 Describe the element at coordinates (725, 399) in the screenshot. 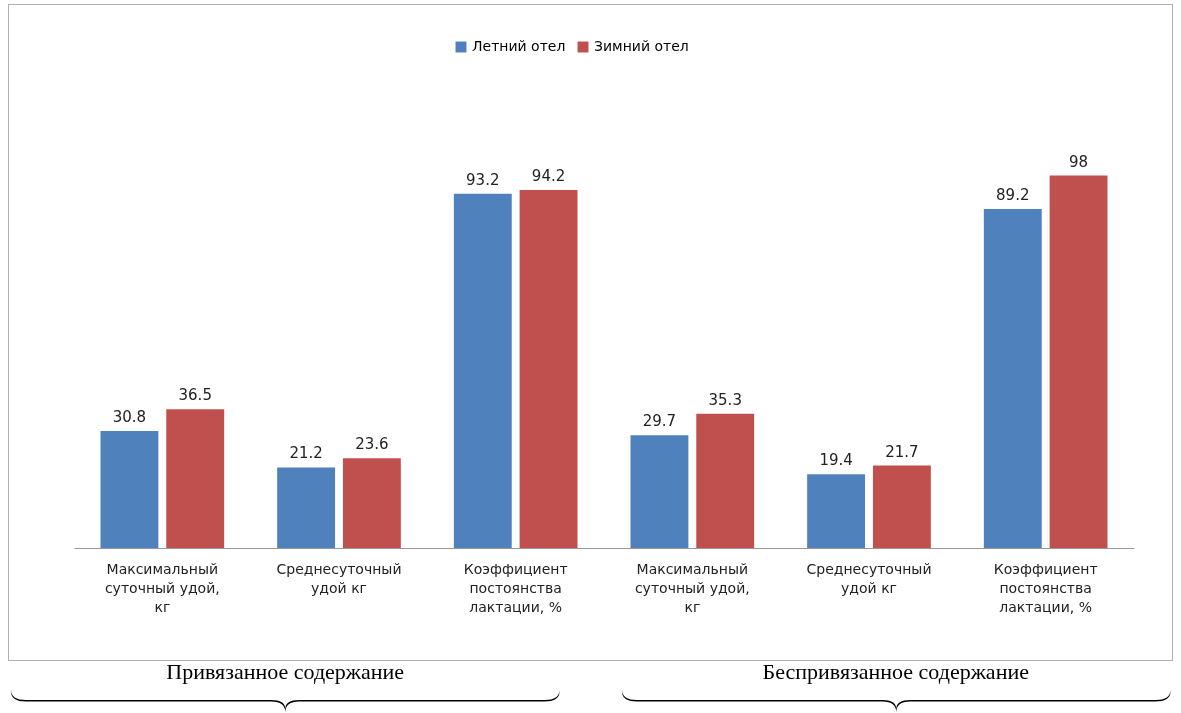

I see `data-label: 35.3` at that location.